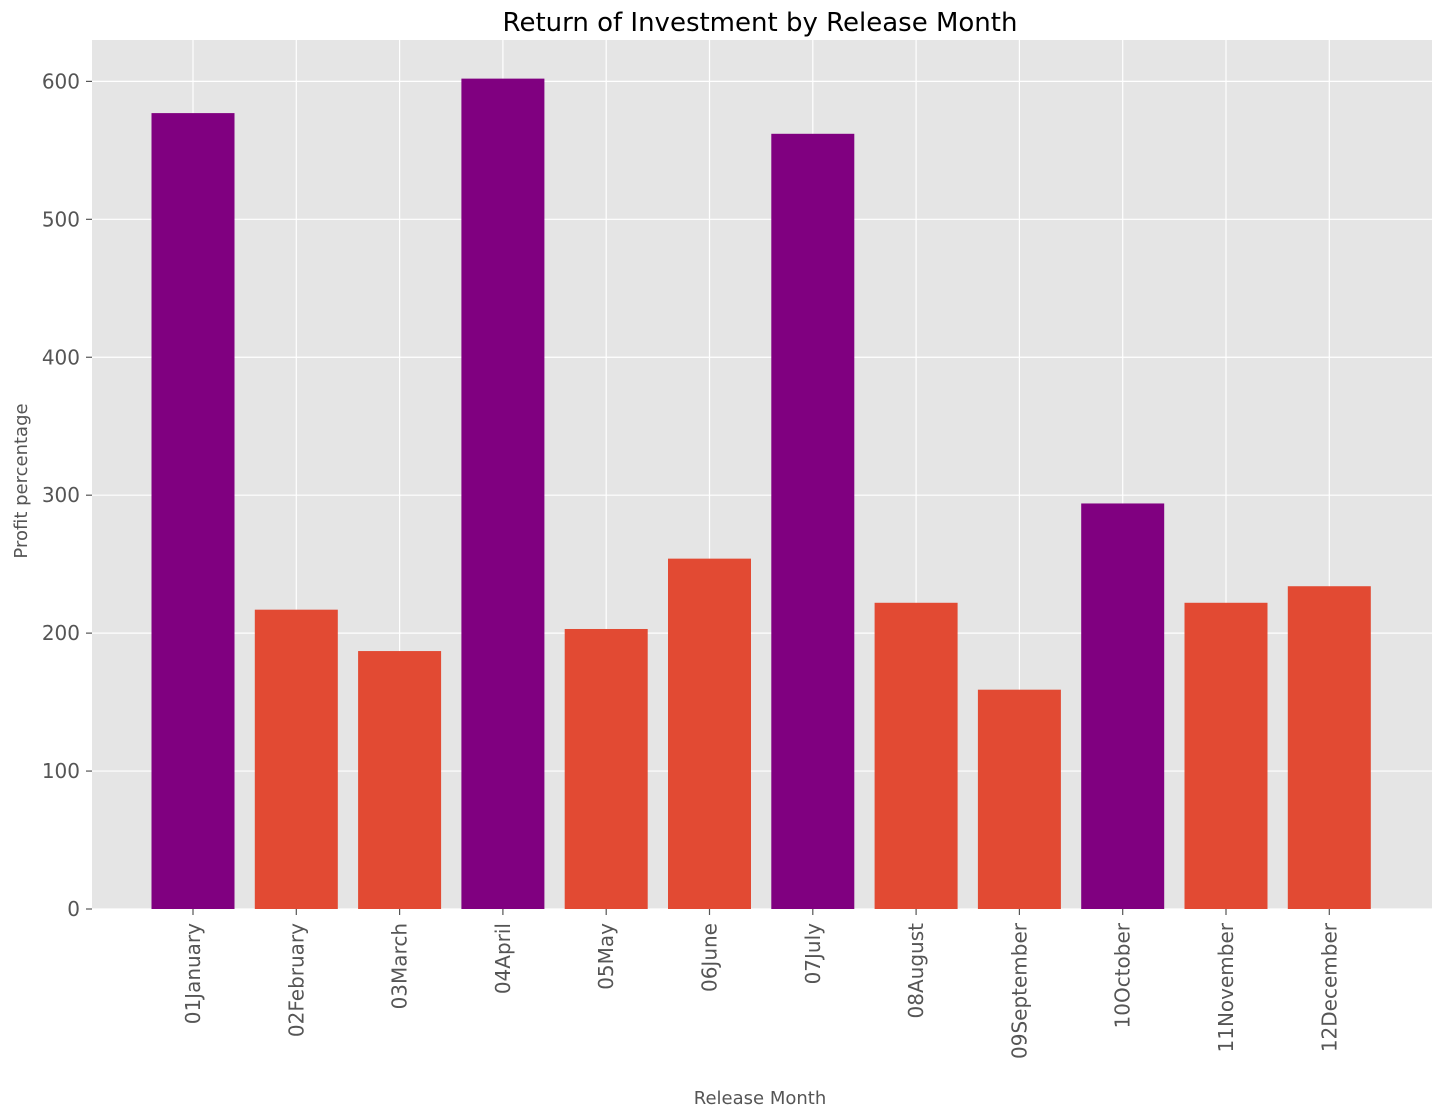 The width and height of the screenshot is (1440, 1118). Describe the element at coordinates (193, 973) in the screenshot. I see `x-tick-label: 01January` at that location.